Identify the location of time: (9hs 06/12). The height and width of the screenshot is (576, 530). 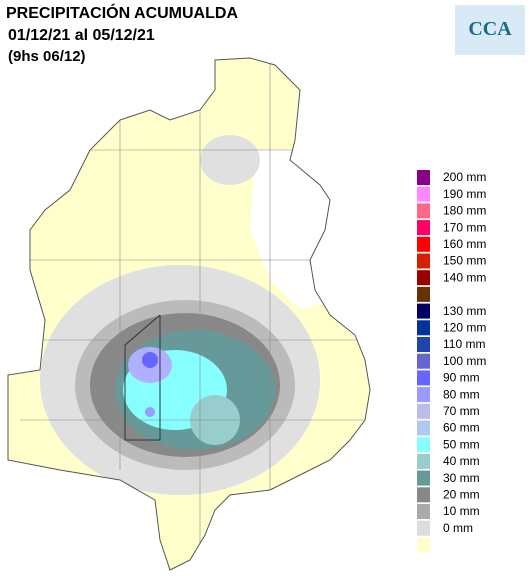
(47, 56).